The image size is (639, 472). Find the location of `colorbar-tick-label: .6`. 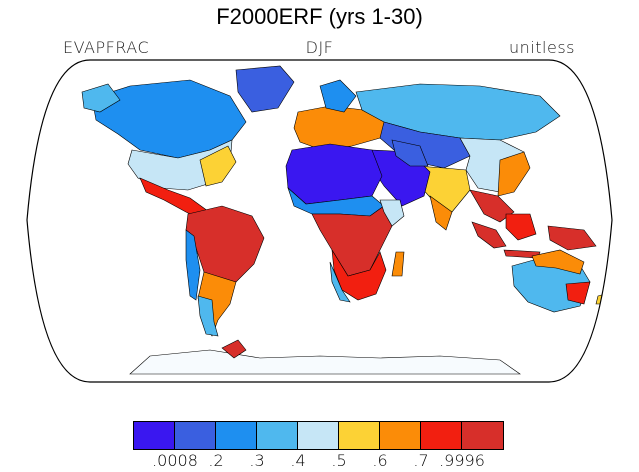

colorbar-tick-label: .6 is located at coordinates (380, 460).